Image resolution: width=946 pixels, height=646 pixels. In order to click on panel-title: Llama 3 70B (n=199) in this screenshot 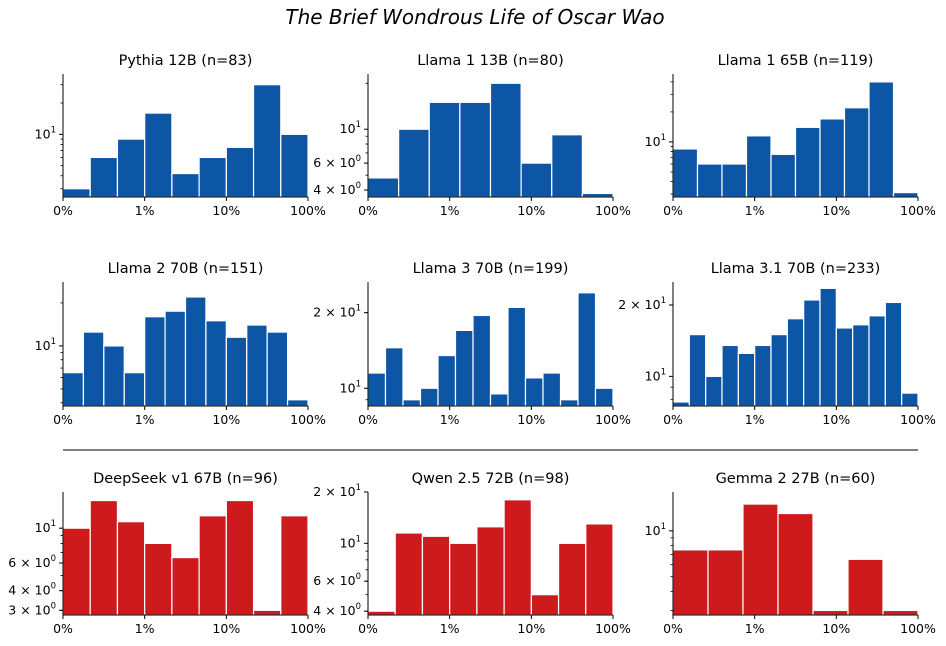, I will do `click(491, 269)`.